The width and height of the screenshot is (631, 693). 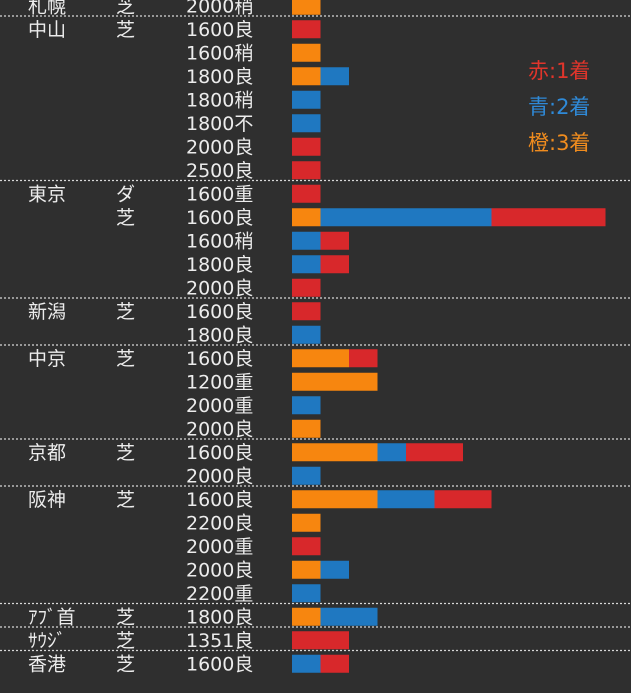 I want to click on tick-label: 2200重, so click(x=219, y=594).